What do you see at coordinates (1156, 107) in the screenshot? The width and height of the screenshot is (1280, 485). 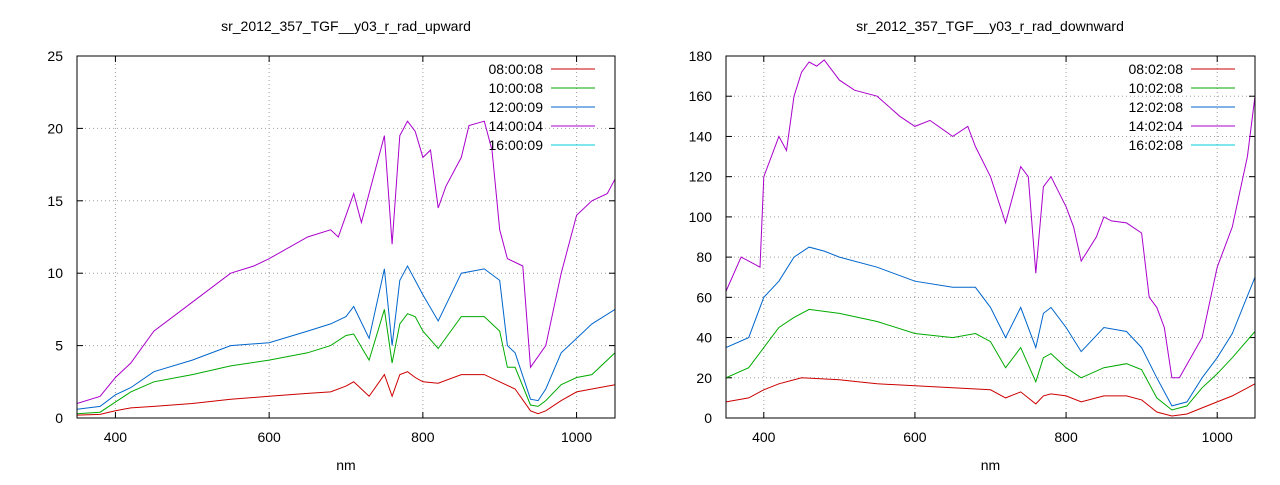 I see `legend-label: 12:02:08` at bounding box center [1156, 107].